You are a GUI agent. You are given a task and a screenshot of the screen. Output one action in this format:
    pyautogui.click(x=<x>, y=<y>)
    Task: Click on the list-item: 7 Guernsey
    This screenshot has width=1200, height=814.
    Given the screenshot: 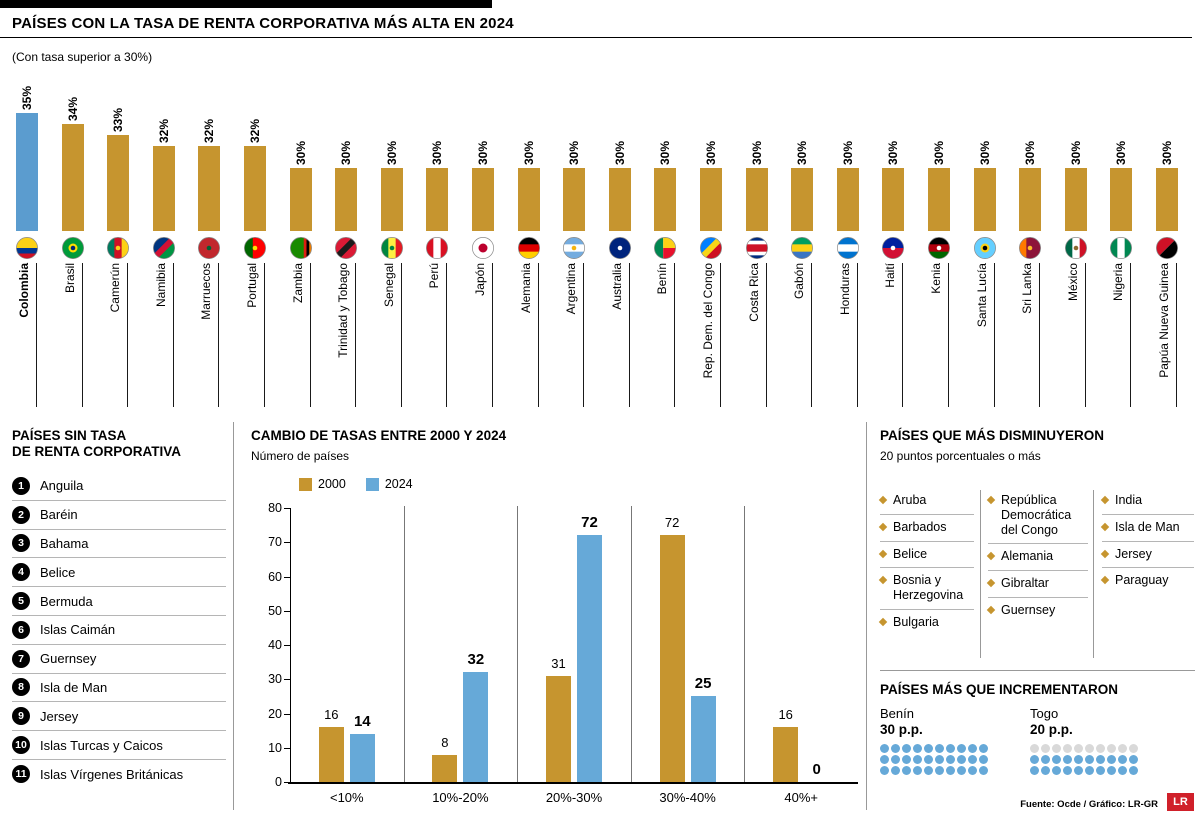 What is the action you would take?
    pyautogui.click(x=119, y=659)
    